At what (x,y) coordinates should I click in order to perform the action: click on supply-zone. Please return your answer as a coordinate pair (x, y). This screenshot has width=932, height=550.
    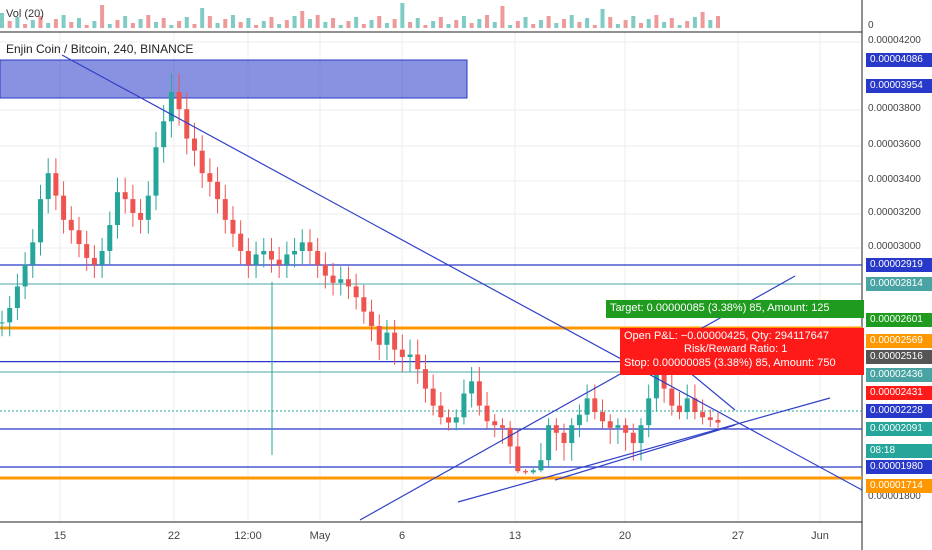
    Looking at the image, I should click on (234, 79).